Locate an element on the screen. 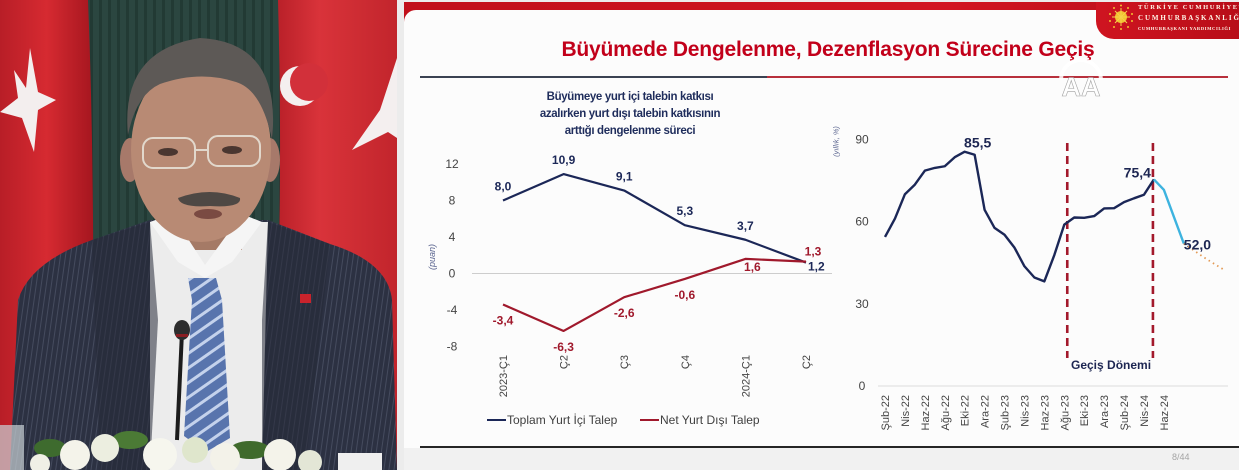 The height and width of the screenshot is (470, 1239). transition-period-label: Geçiş Dönemi is located at coordinates (1111, 365).